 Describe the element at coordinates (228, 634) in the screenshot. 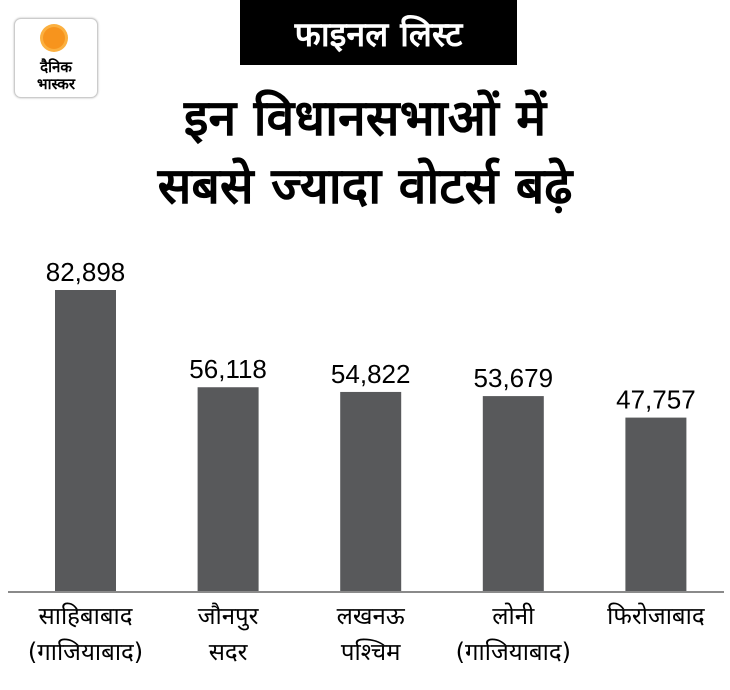

I see `category-label: जौनपुर सदर` at that location.